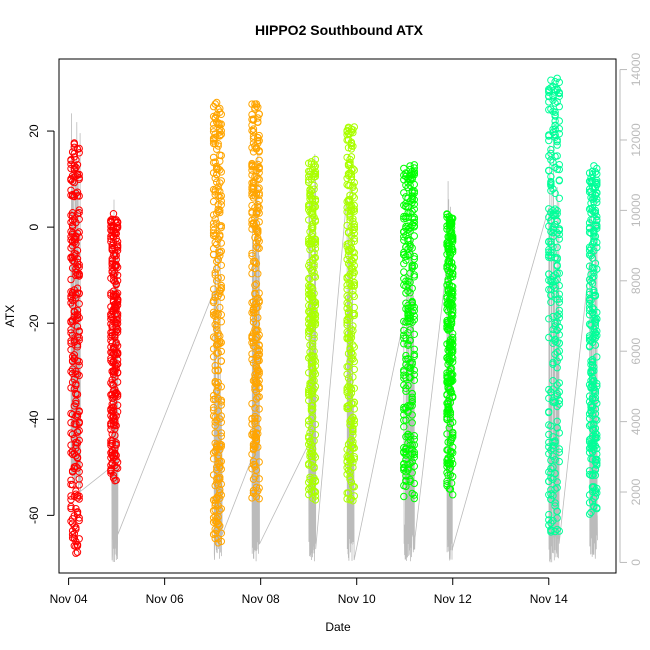  Describe the element at coordinates (636, 140) in the screenshot. I see `y-right-tick-label: 12000` at that location.